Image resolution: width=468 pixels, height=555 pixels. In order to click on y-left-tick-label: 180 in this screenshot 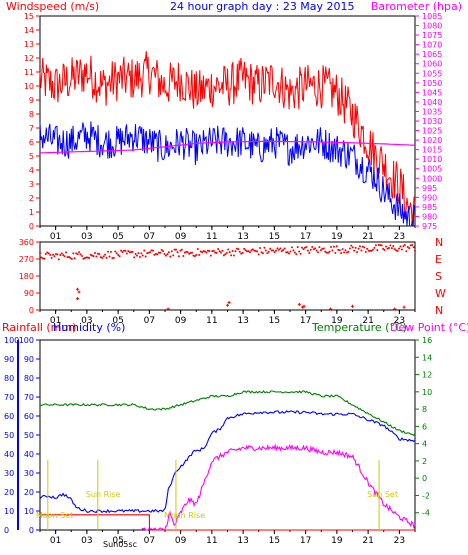, I will do `click(26, 276)`.